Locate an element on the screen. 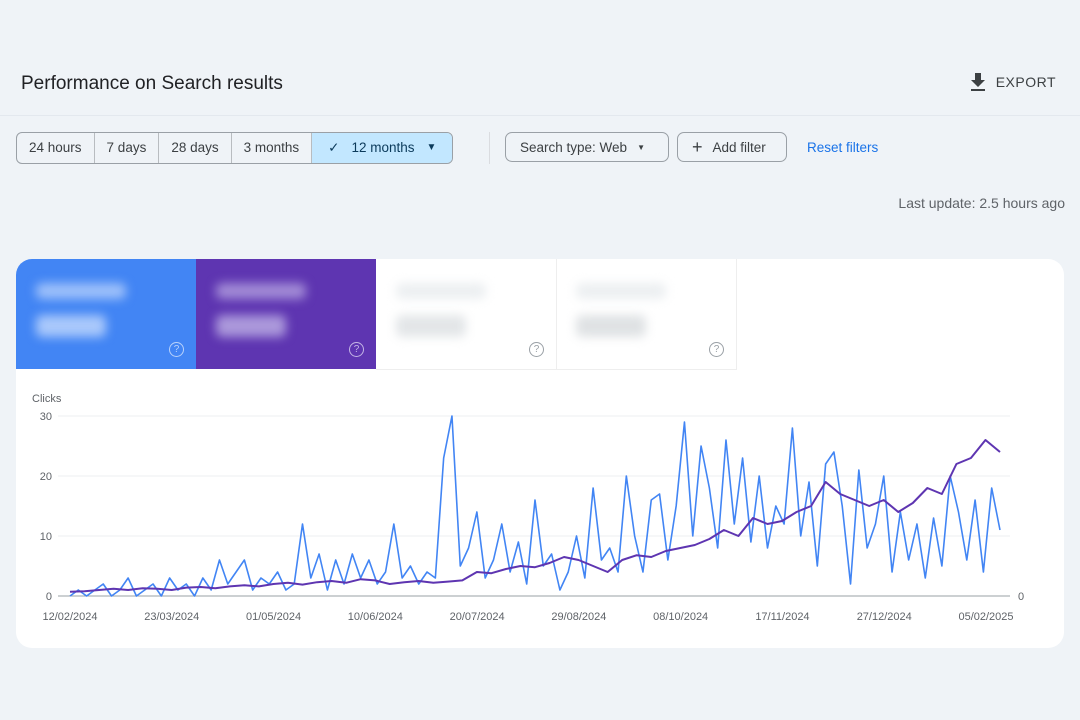 The image size is (1080, 720). x-tick-label: 23/03/2024 is located at coordinates (171, 617).